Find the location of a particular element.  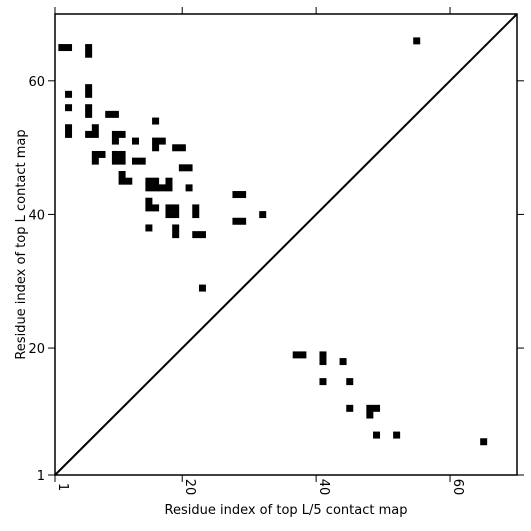

y-axis-label: Residue index of top L contact map is located at coordinates (21, 244).